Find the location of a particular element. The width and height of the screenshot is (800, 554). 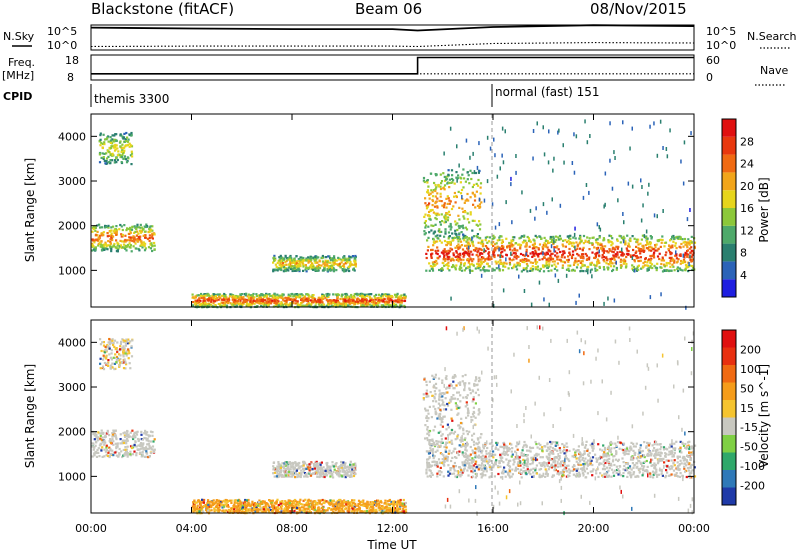

cpid-row: CPID themis 3300 normal (fast) 151 is located at coordinates (301, 95).